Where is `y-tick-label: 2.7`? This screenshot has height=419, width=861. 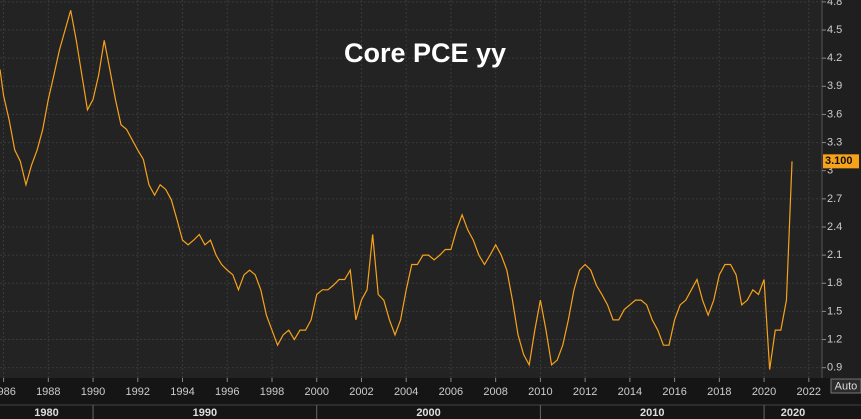
y-tick-label: 2.7 is located at coordinates (834, 199).